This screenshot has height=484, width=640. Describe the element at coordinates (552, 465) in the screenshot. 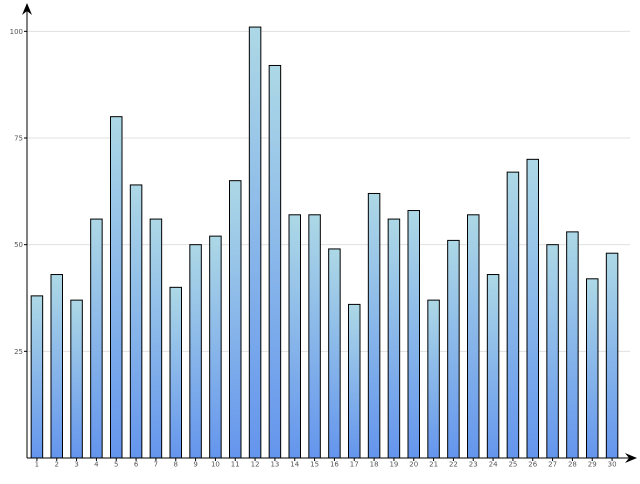

I see `x-tick-label: 27` at that location.